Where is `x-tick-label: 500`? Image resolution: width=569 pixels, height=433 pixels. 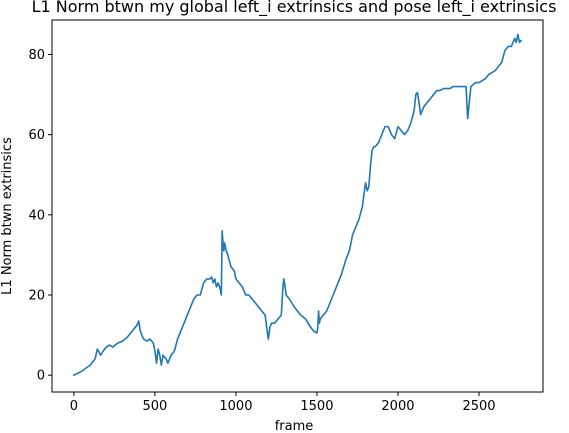
x-tick-label: 500 is located at coordinates (154, 406).